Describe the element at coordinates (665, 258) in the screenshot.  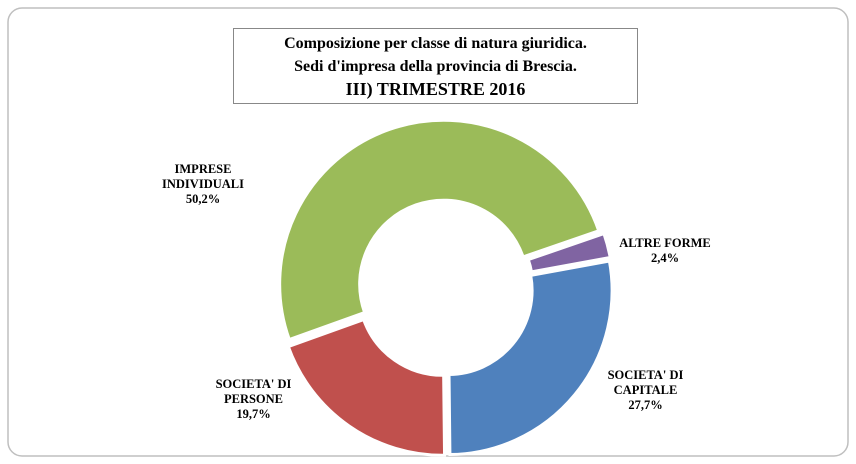
I see `value-label: 2,4%` at that location.